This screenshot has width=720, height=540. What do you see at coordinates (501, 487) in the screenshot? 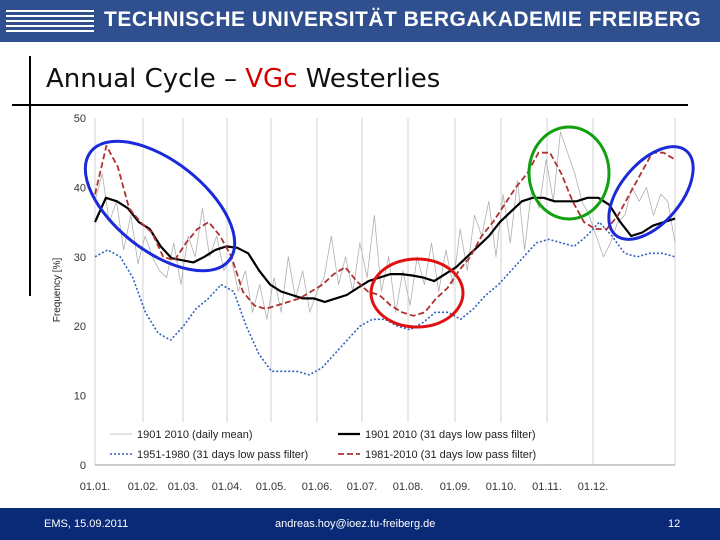
I see `x-tick-label: 01.10.` at bounding box center [501, 487].